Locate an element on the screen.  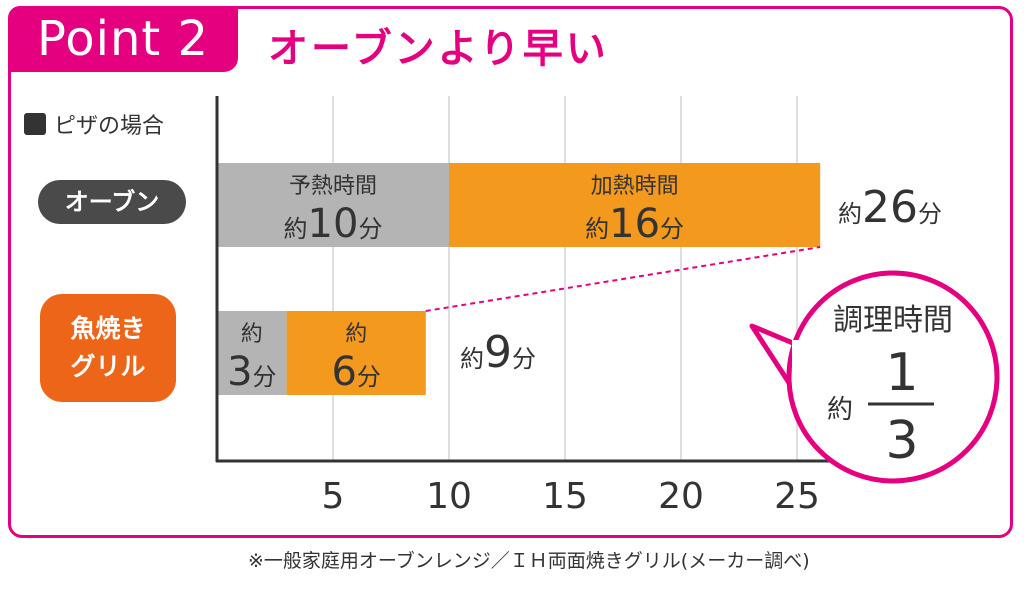
bar-label-value-1-1: 6分 is located at coordinates (355, 372).